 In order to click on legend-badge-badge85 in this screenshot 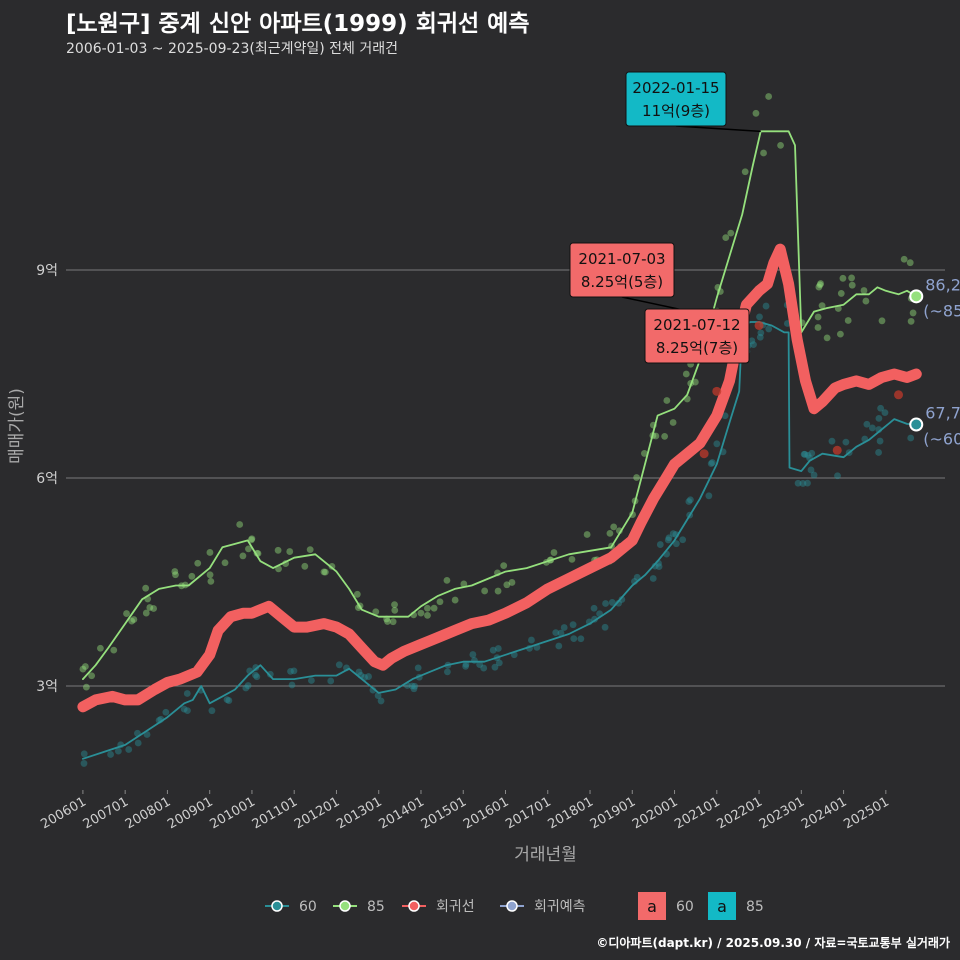, I will do `click(722, 906)`.